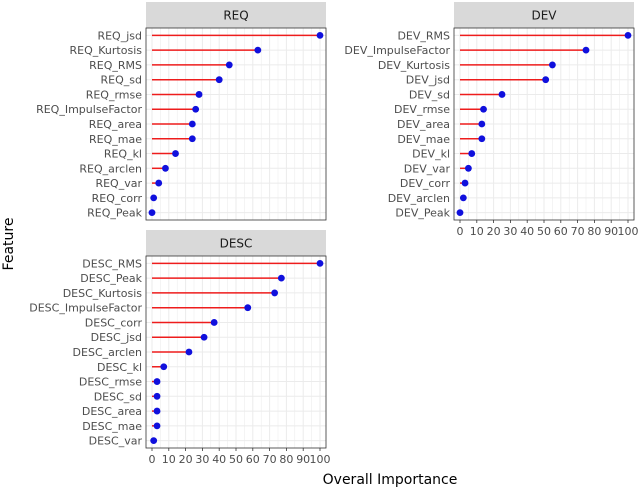  What do you see at coordinates (482, 124) in the screenshot?
I see `point-dev_area` at bounding box center [482, 124].